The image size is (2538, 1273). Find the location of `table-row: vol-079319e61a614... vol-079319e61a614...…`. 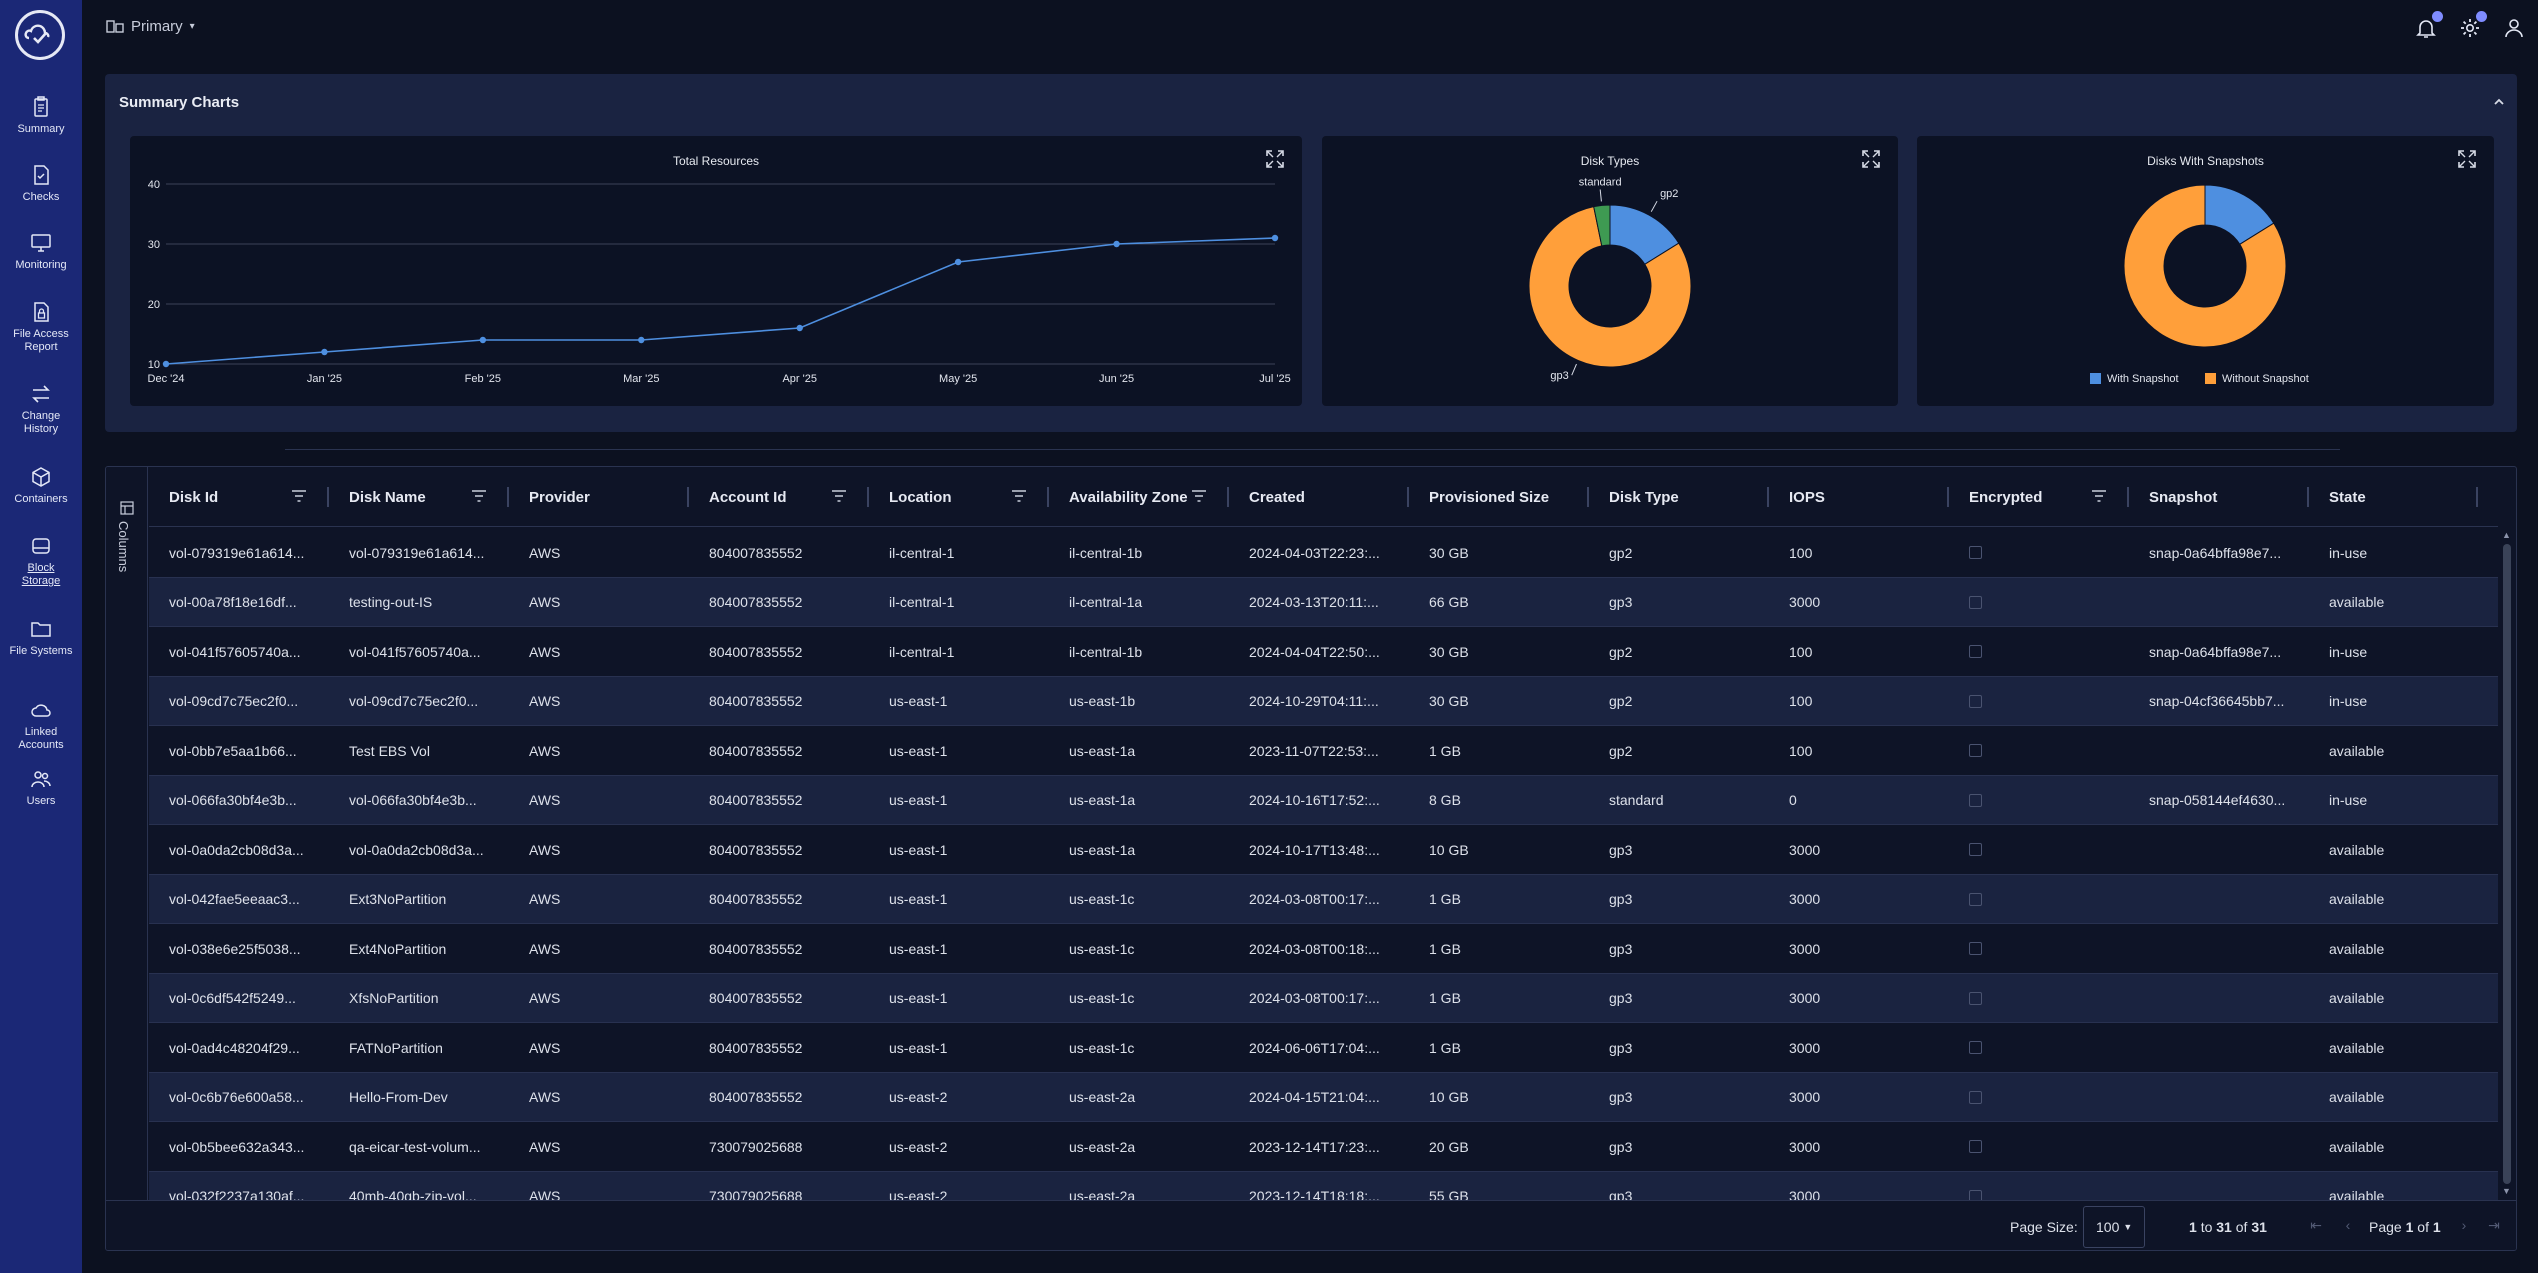

table-row: vol-079319e61a614... vol-079319e61a614...… is located at coordinates (1323, 553).